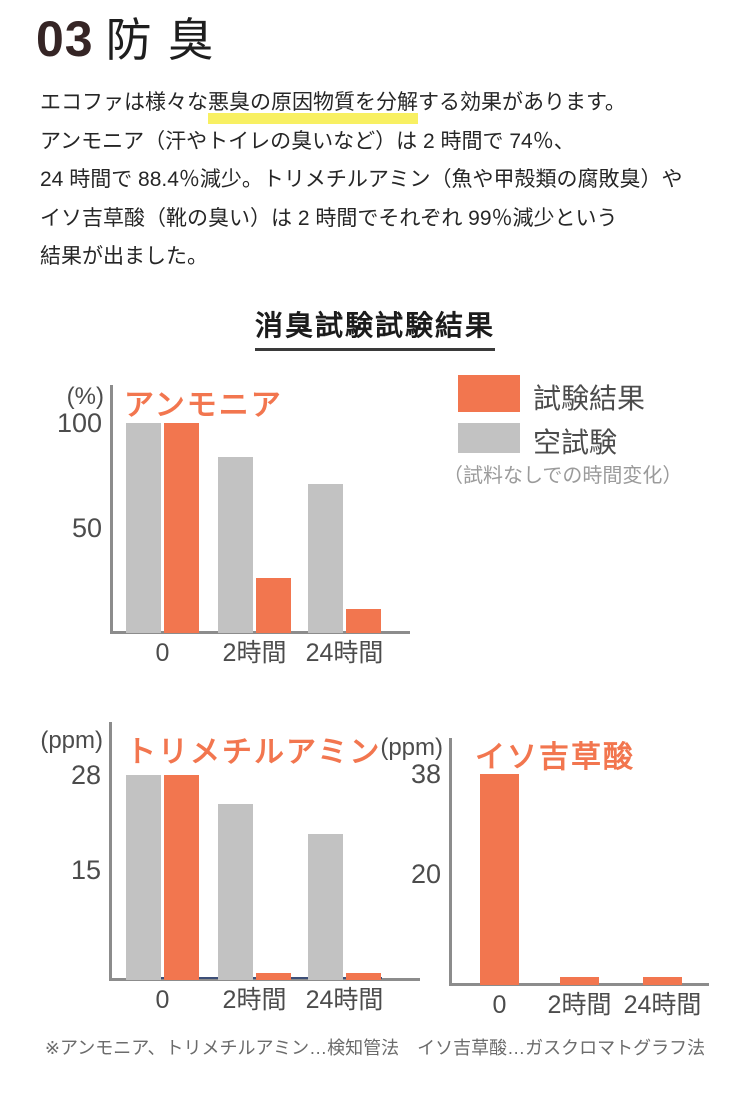 This screenshot has height=1114, width=750. What do you see at coordinates (589, 398) in the screenshot?
I see `legend-label-test-result: 試験結果` at bounding box center [589, 398].